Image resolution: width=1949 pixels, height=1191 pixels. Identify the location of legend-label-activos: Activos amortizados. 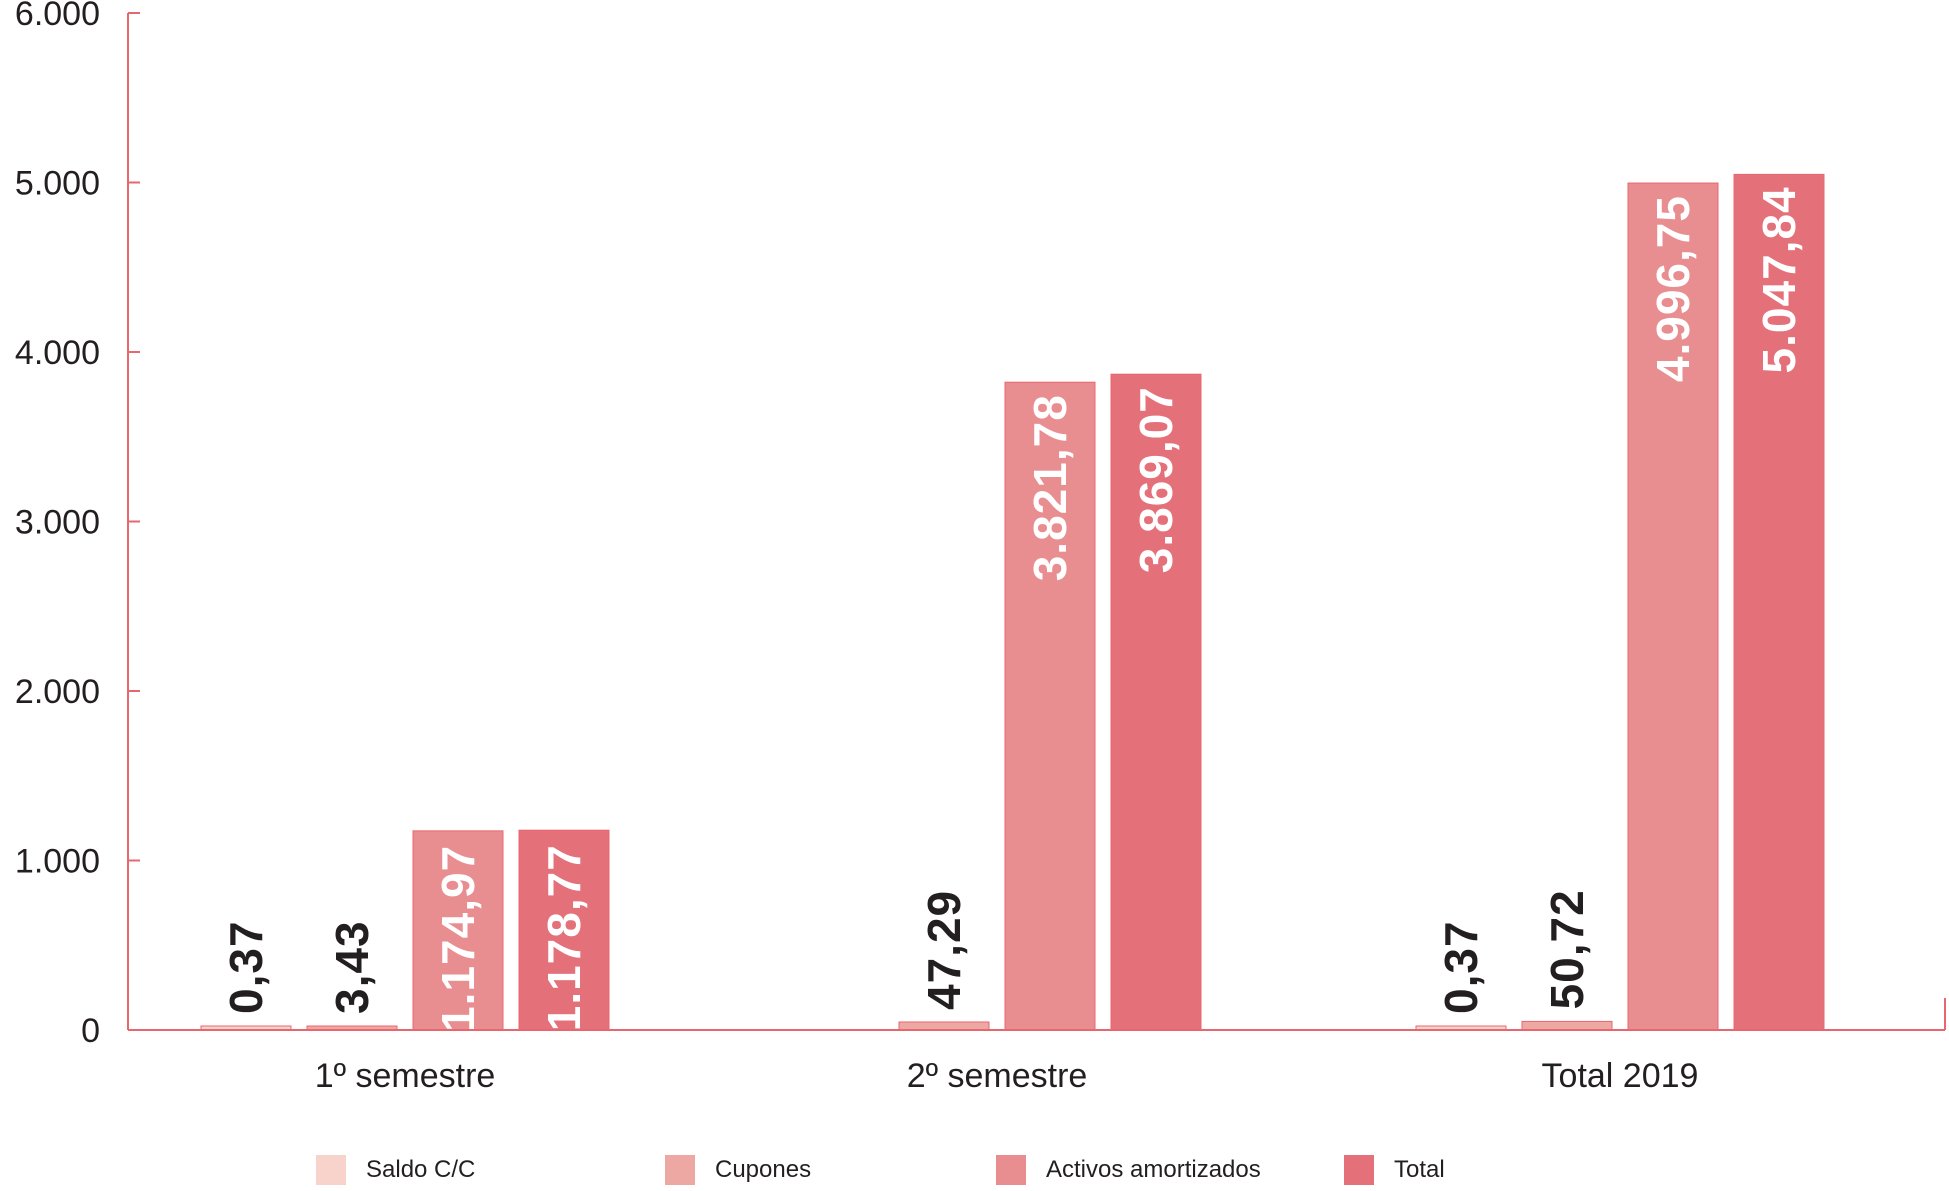
(1153, 1169).